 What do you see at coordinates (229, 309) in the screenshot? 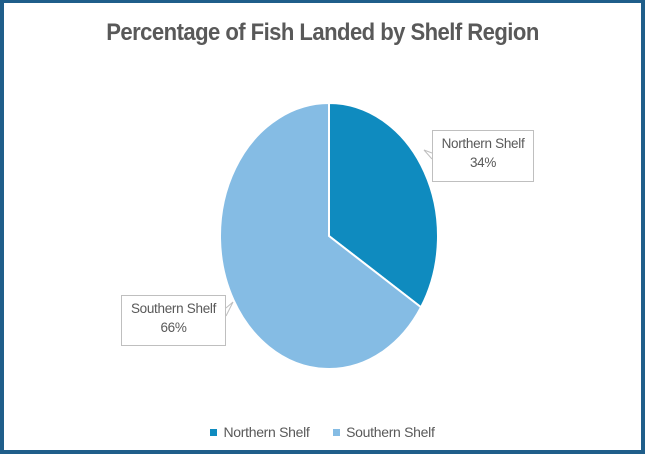
I see `callout-pointer-southern-shelf` at bounding box center [229, 309].